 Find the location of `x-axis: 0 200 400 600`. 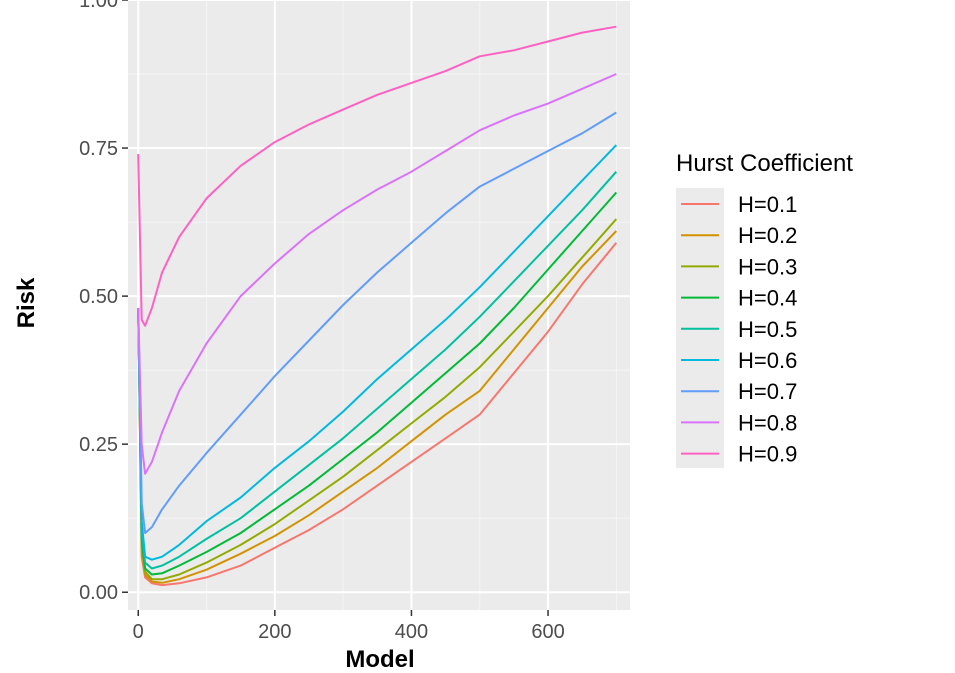

x-axis: 0 200 400 600 is located at coordinates (349, 626).